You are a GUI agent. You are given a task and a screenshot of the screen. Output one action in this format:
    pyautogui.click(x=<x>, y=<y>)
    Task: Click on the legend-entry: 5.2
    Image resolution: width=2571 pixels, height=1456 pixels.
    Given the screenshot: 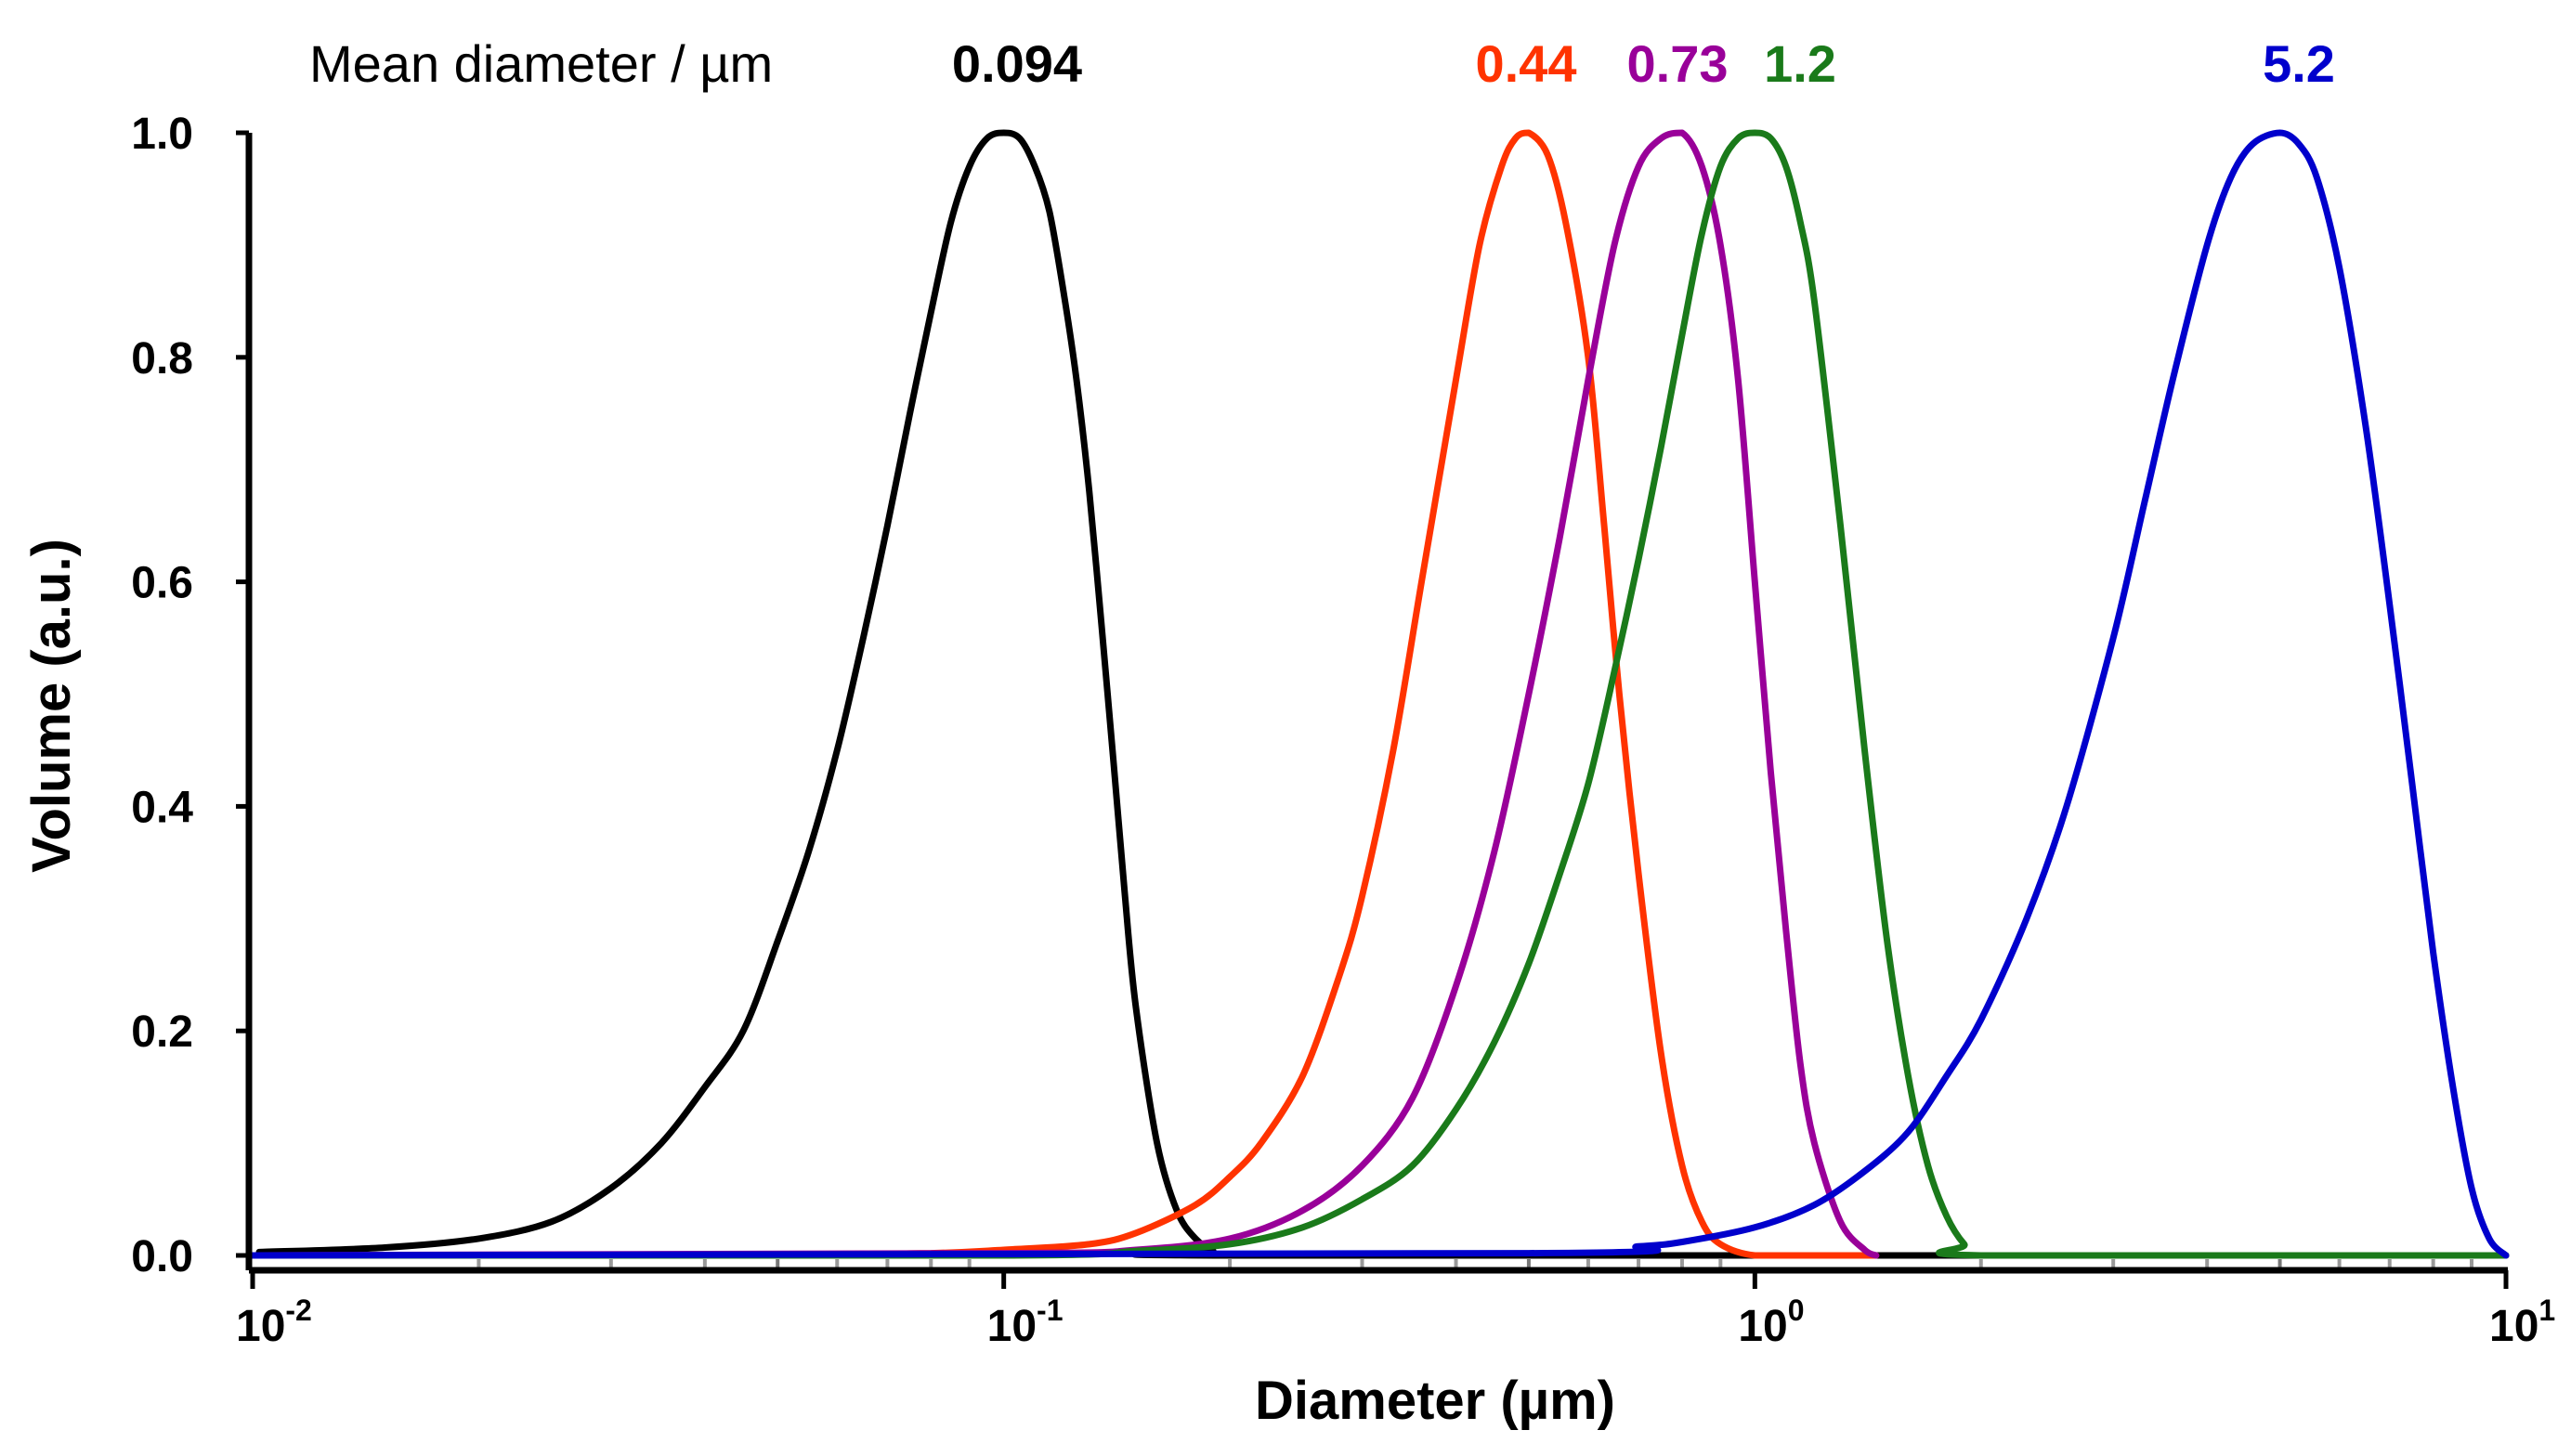 What is the action you would take?
    pyautogui.click(x=2299, y=64)
    